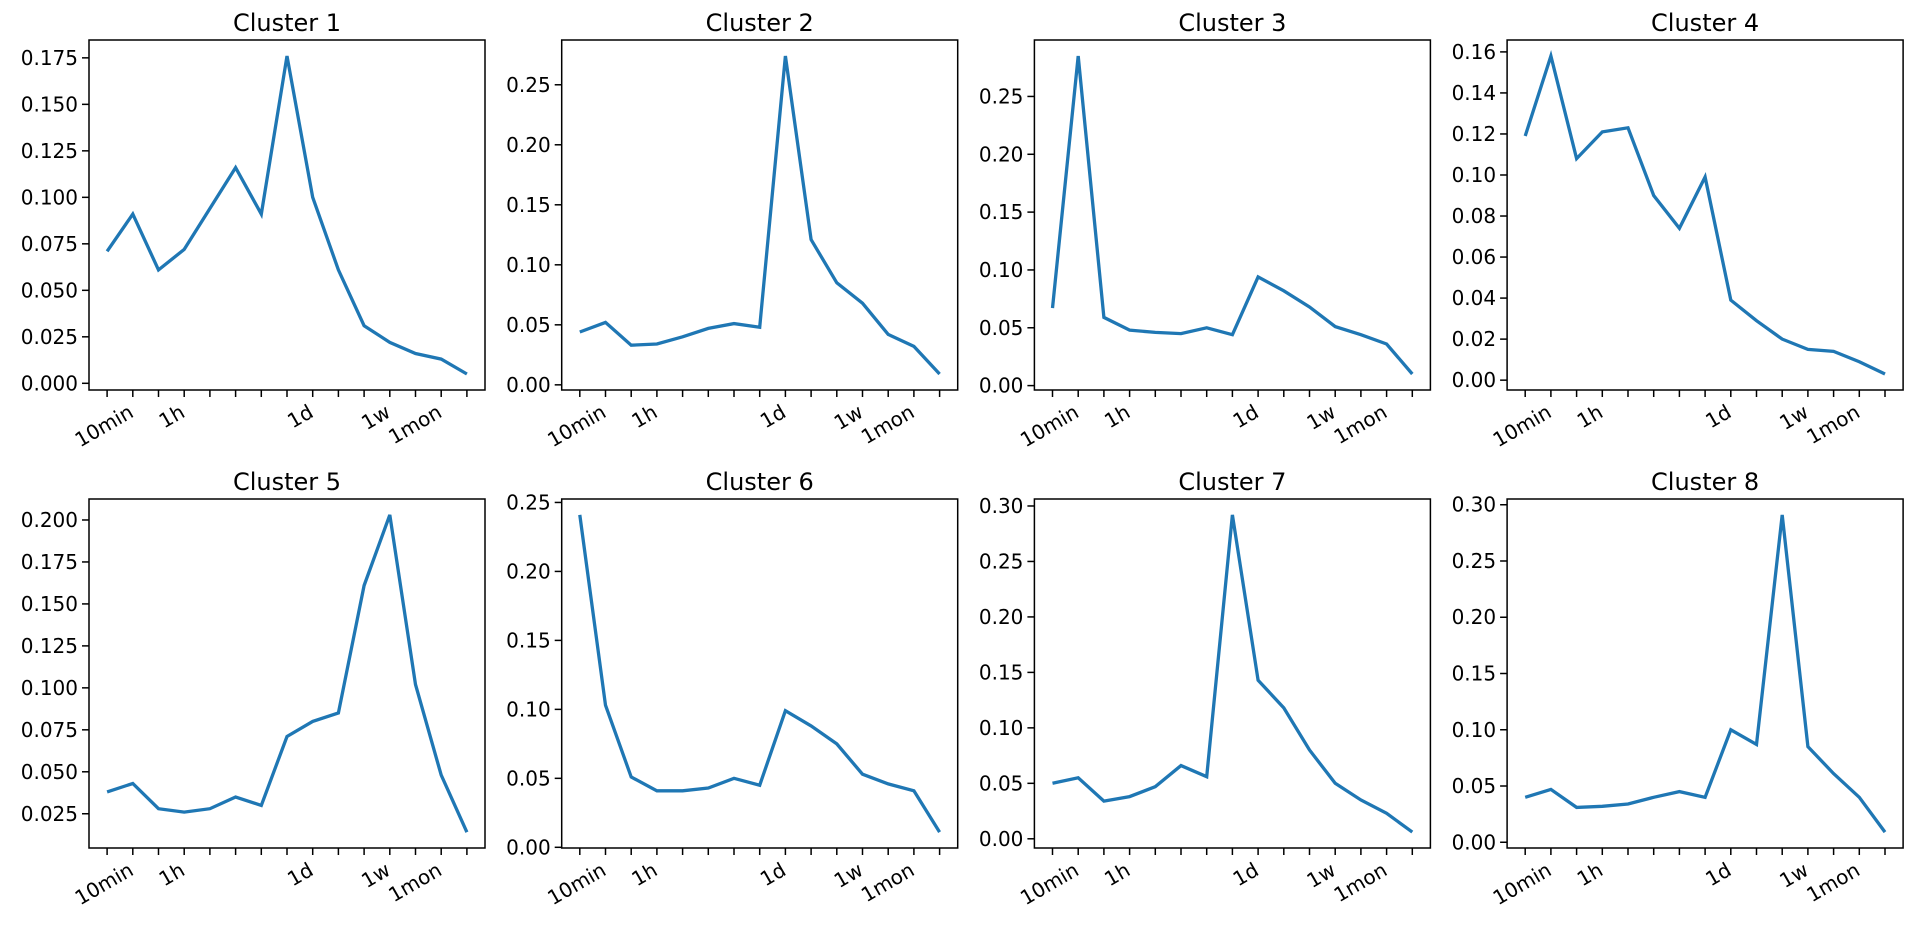 This screenshot has width=1920, height=927. What do you see at coordinates (760, 482) in the screenshot?
I see `subplot-title: Cluster 6` at bounding box center [760, 482].